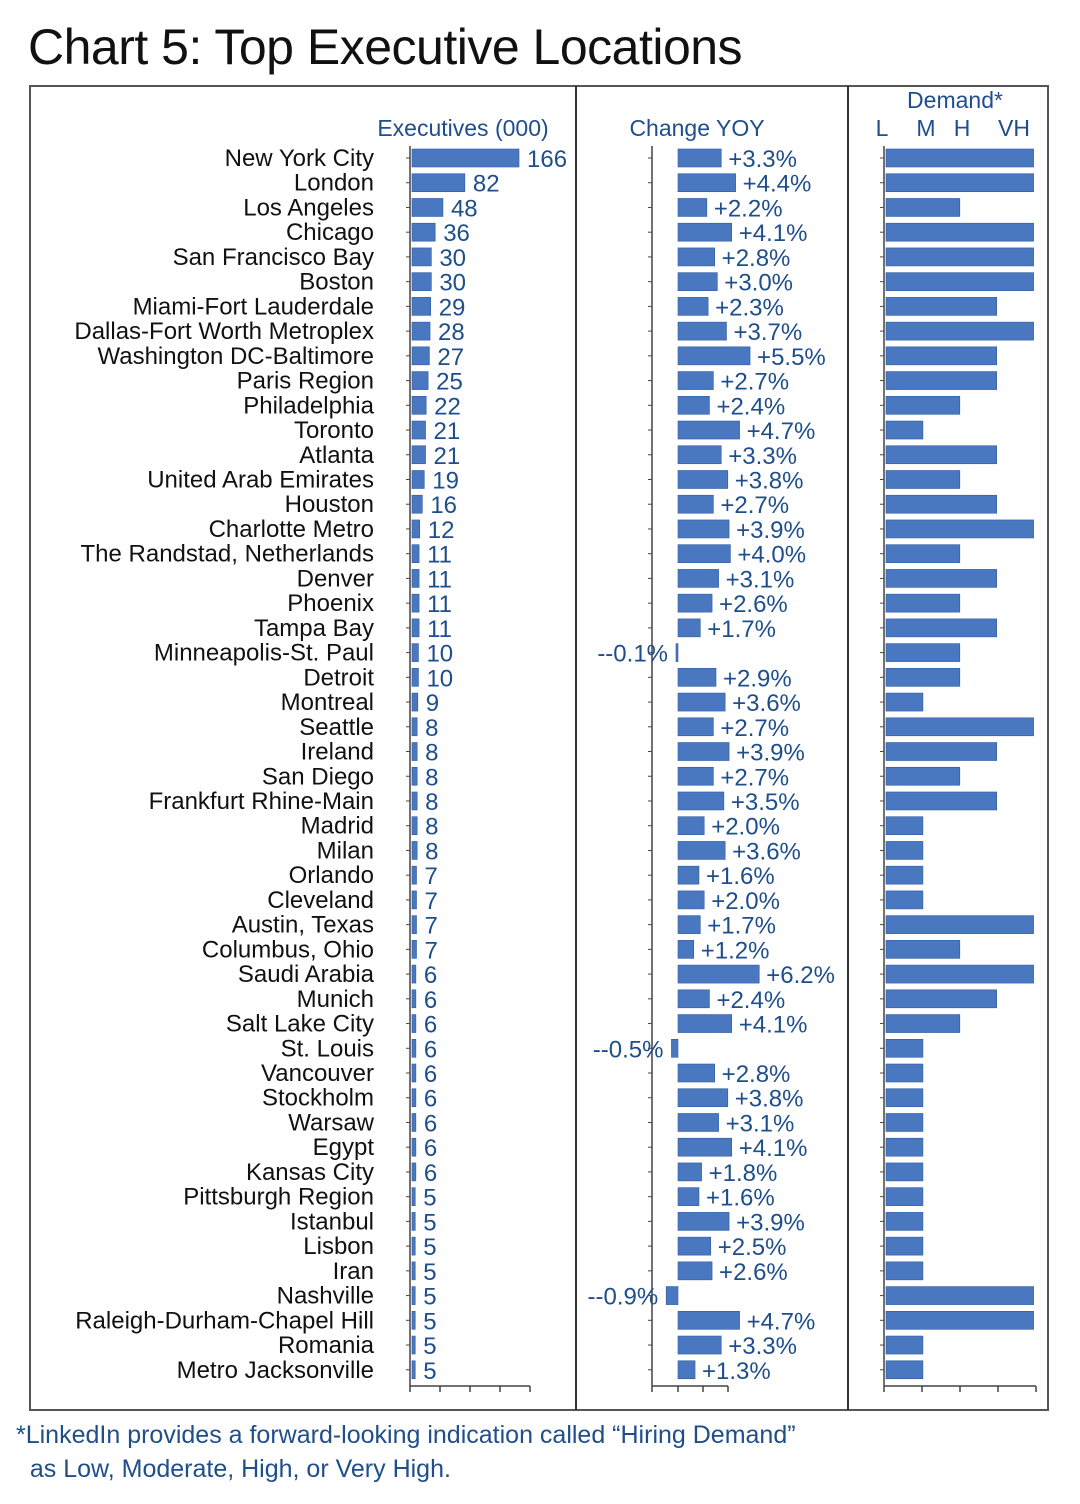 This screenshot has width=1080, height=1504. What do you see at coordinates (773, 1148) in the screenshot?
I see `change-value-label: +4.1%` at bounding box center [773, 1148].